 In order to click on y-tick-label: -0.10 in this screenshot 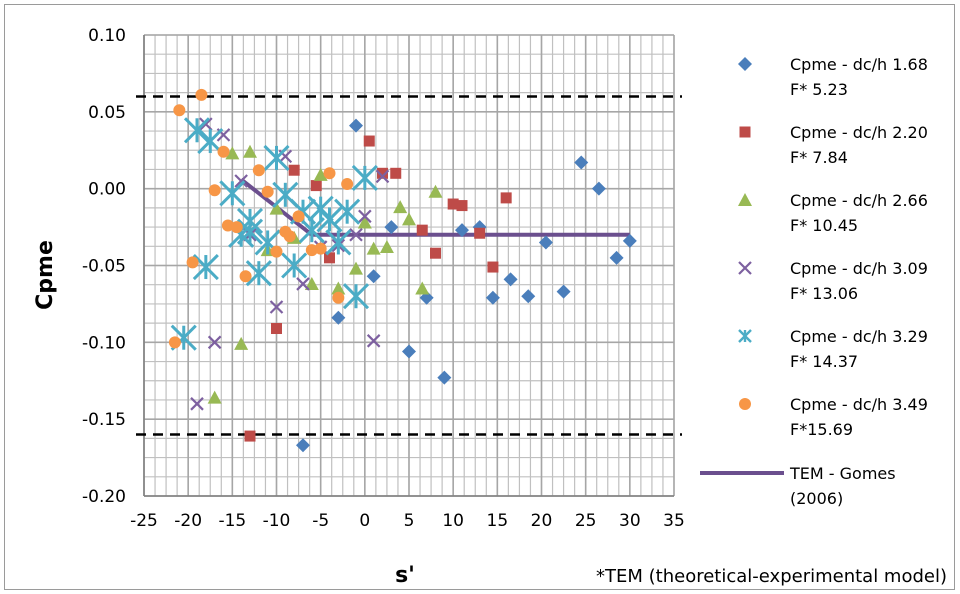, I will do `click(104, 343)`.